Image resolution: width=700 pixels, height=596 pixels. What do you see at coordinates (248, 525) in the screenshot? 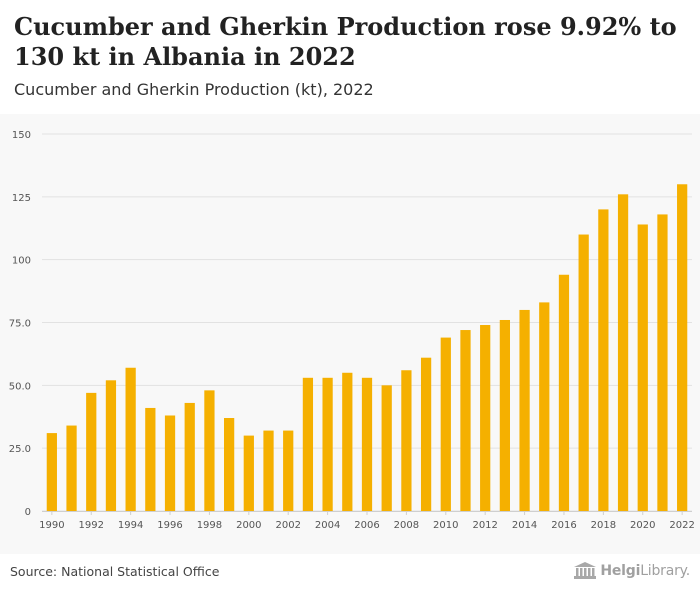
I see `x-tick-label: 2000` at bounding box center [248, 525].